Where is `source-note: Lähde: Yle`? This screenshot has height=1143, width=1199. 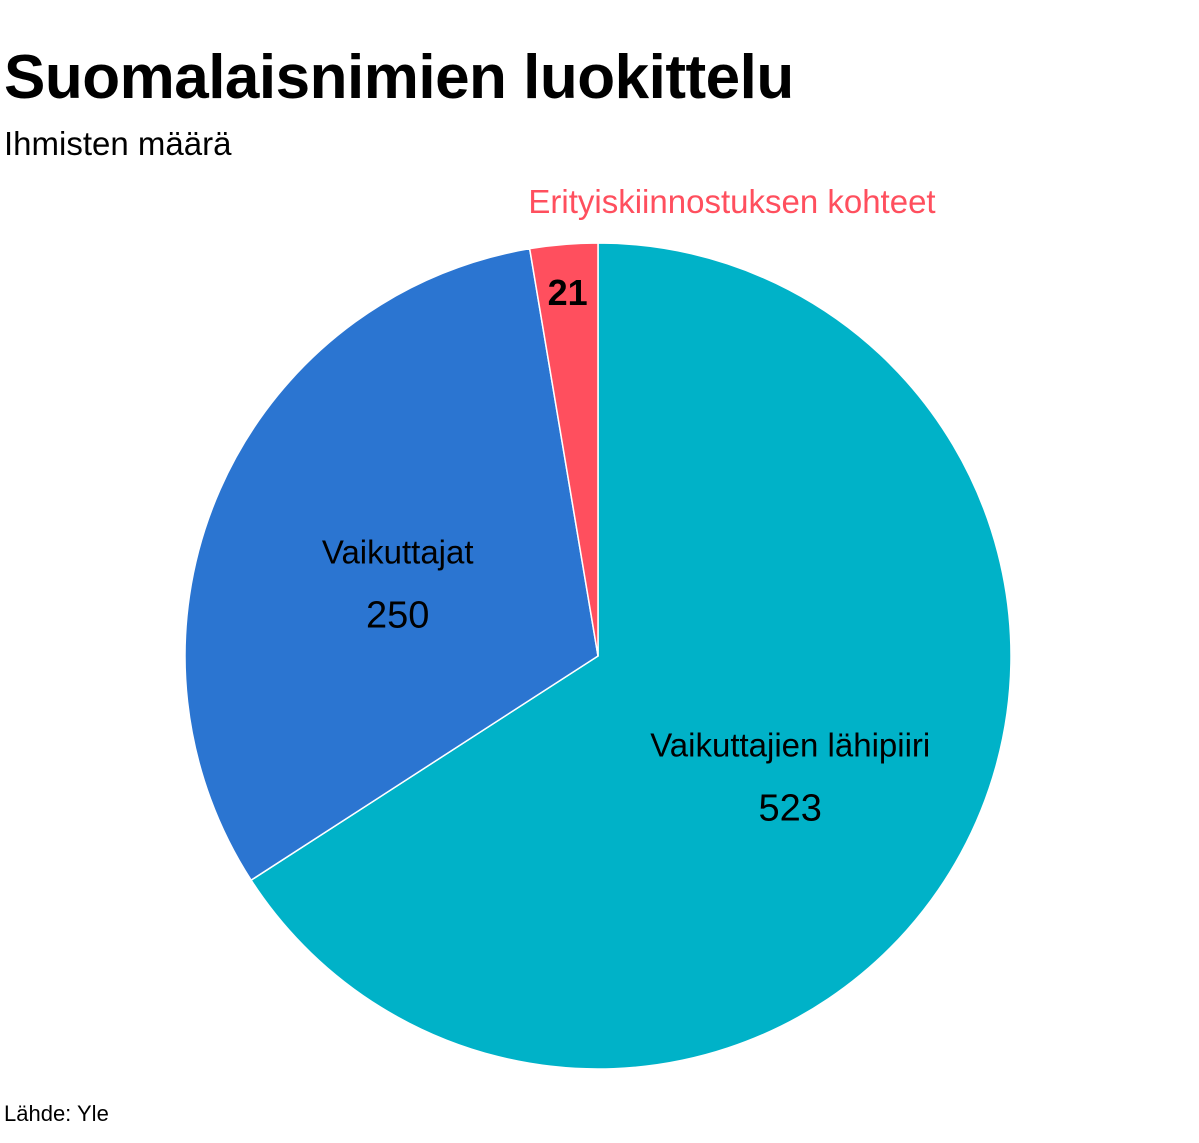 source-note: Lähde: Yle is located at coordinates (56, 1113).